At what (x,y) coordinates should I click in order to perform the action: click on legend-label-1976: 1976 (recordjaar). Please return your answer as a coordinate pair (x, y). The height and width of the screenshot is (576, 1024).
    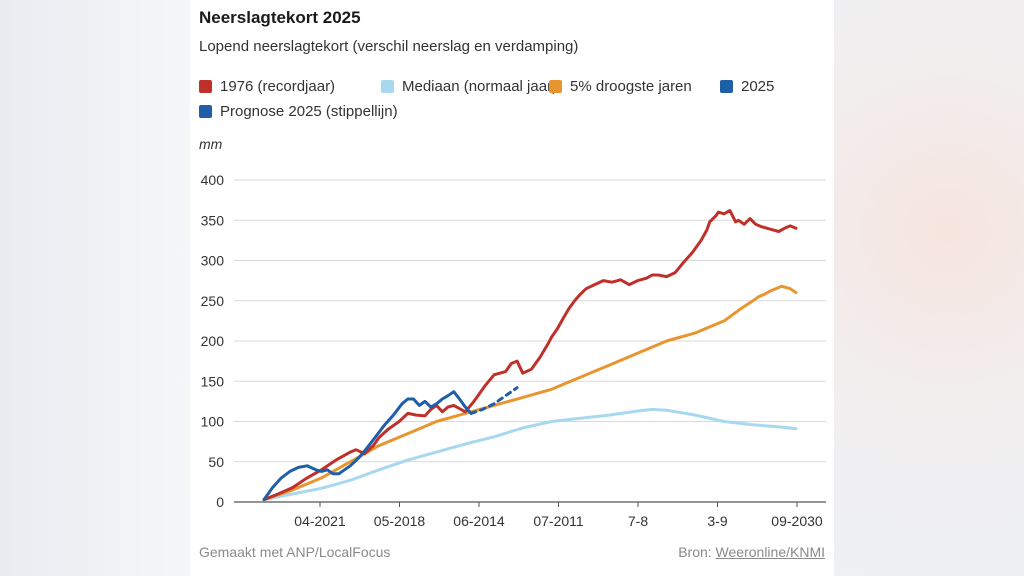
    Looking at the image, I should click on (278, 86).